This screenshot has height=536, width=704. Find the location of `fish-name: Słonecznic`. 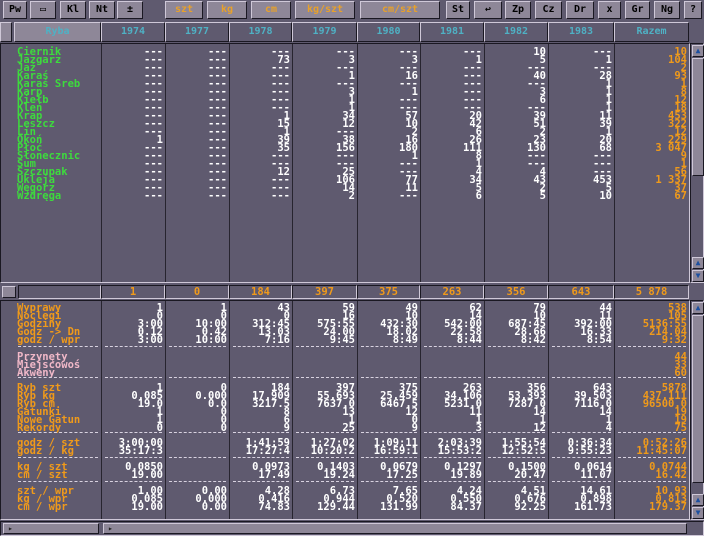

fish-name: Słonecznic is located at coordinates (49, 156).